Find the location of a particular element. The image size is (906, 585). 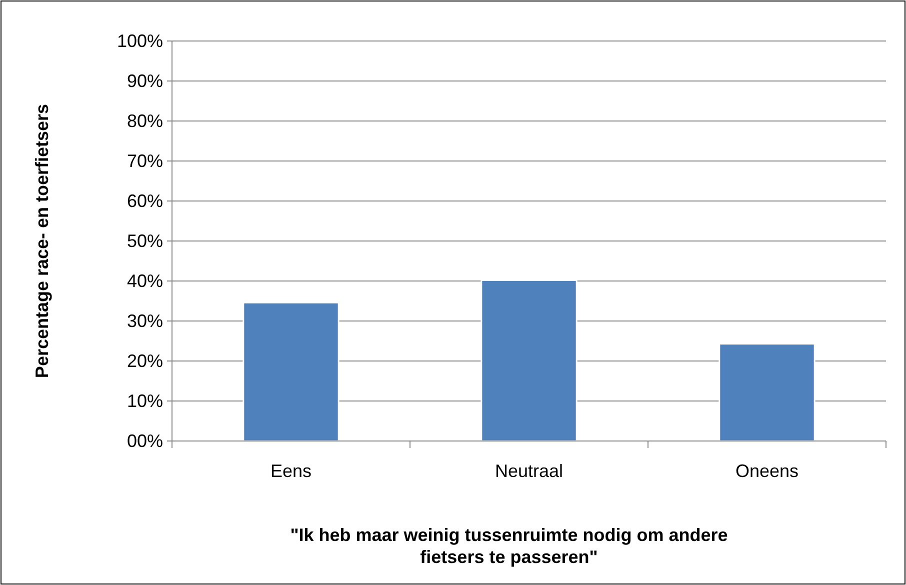

x-axis-title: "Ik heb maar weinig tussenruimte nodig om andere fietsers te passeren" is located at coordinates (509, 546).